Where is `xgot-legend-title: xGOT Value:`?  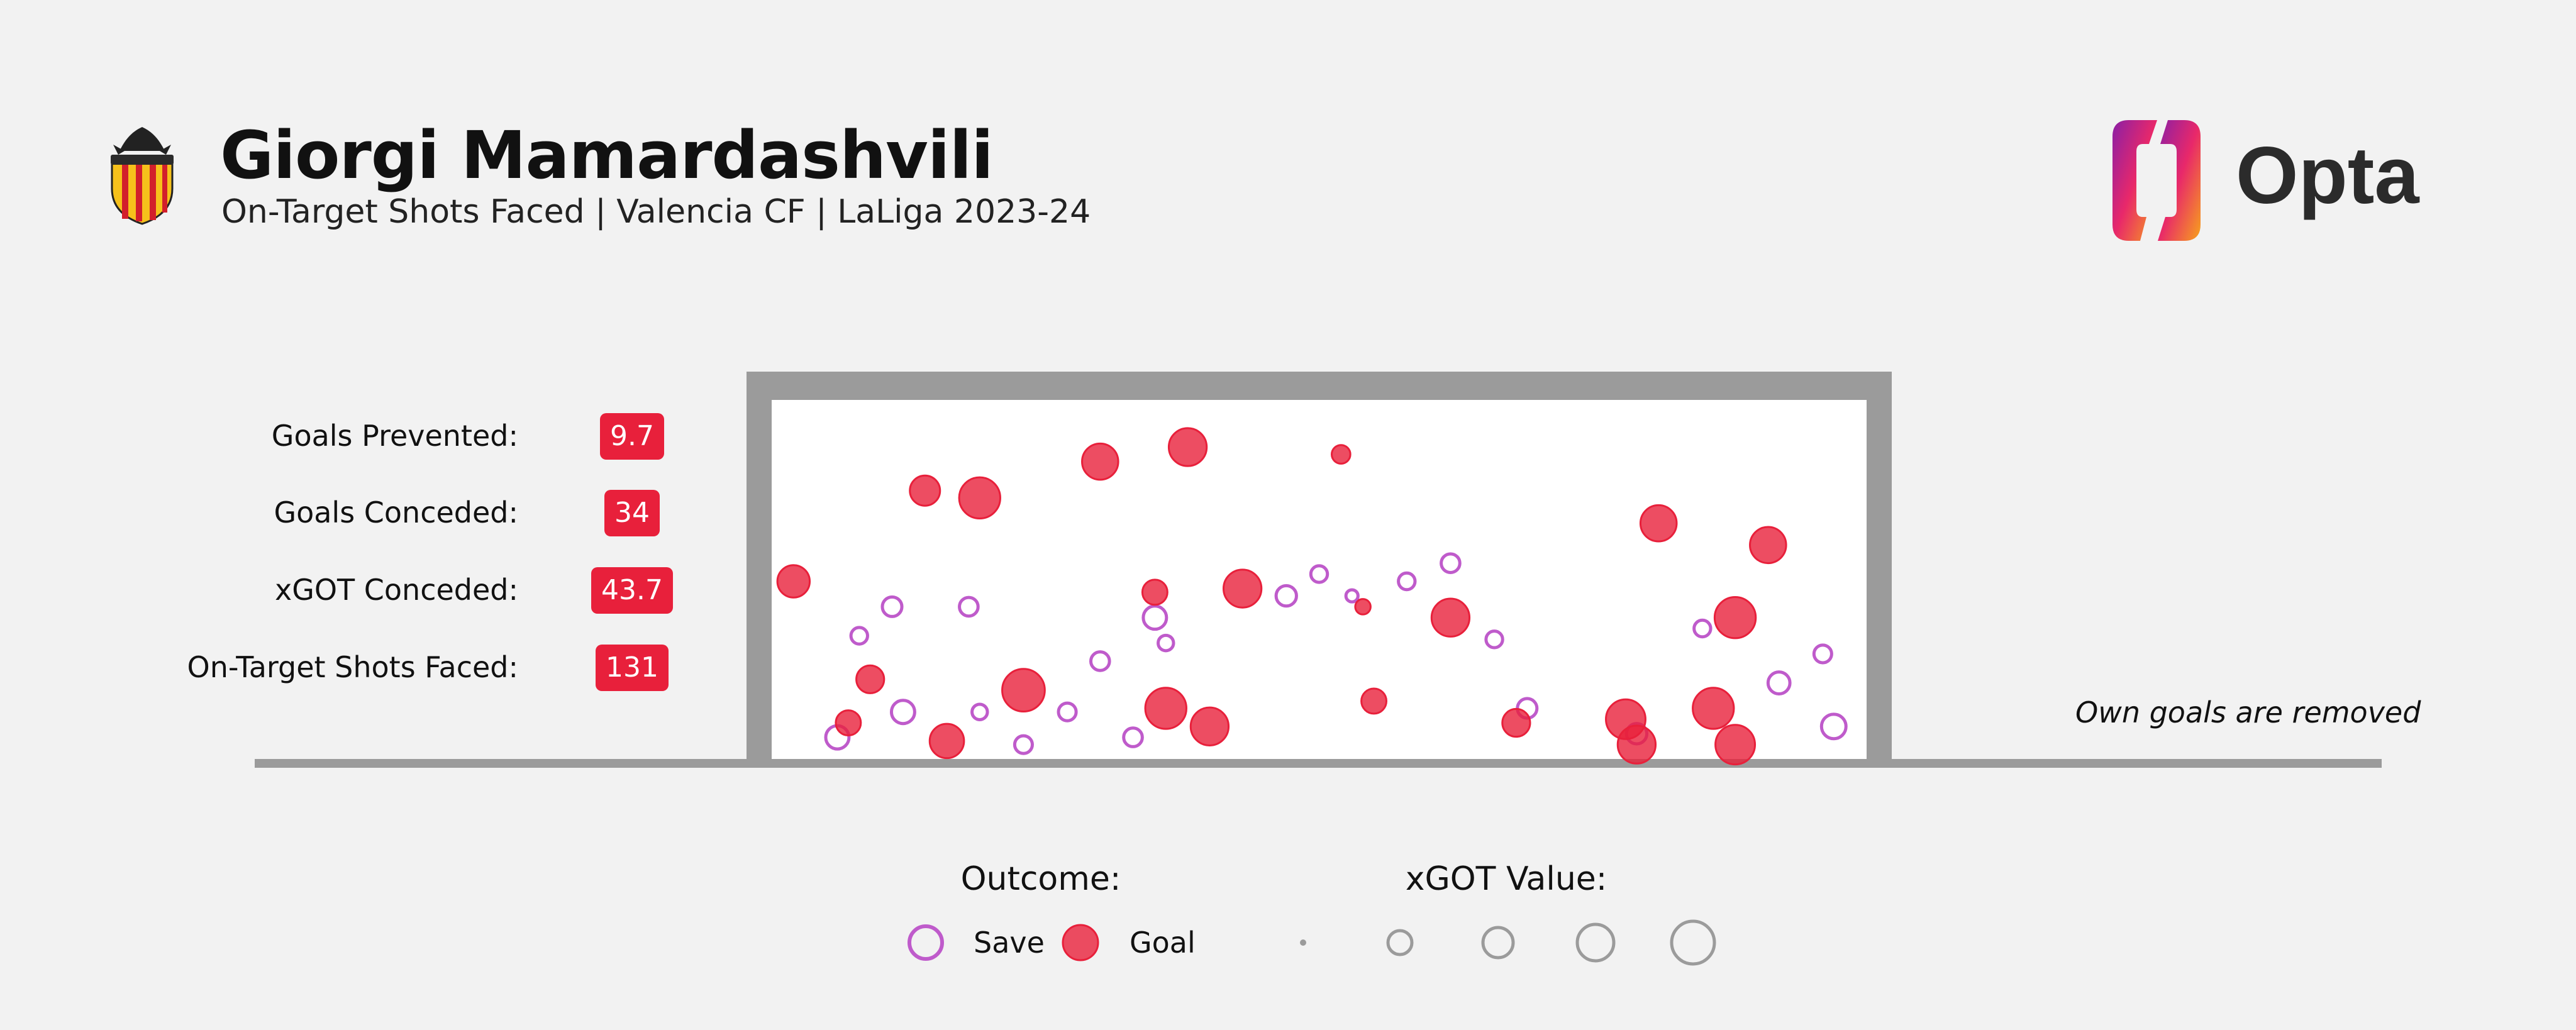 xgot-legend-title: xGOT Value: is located at coordinates (1506, 879).